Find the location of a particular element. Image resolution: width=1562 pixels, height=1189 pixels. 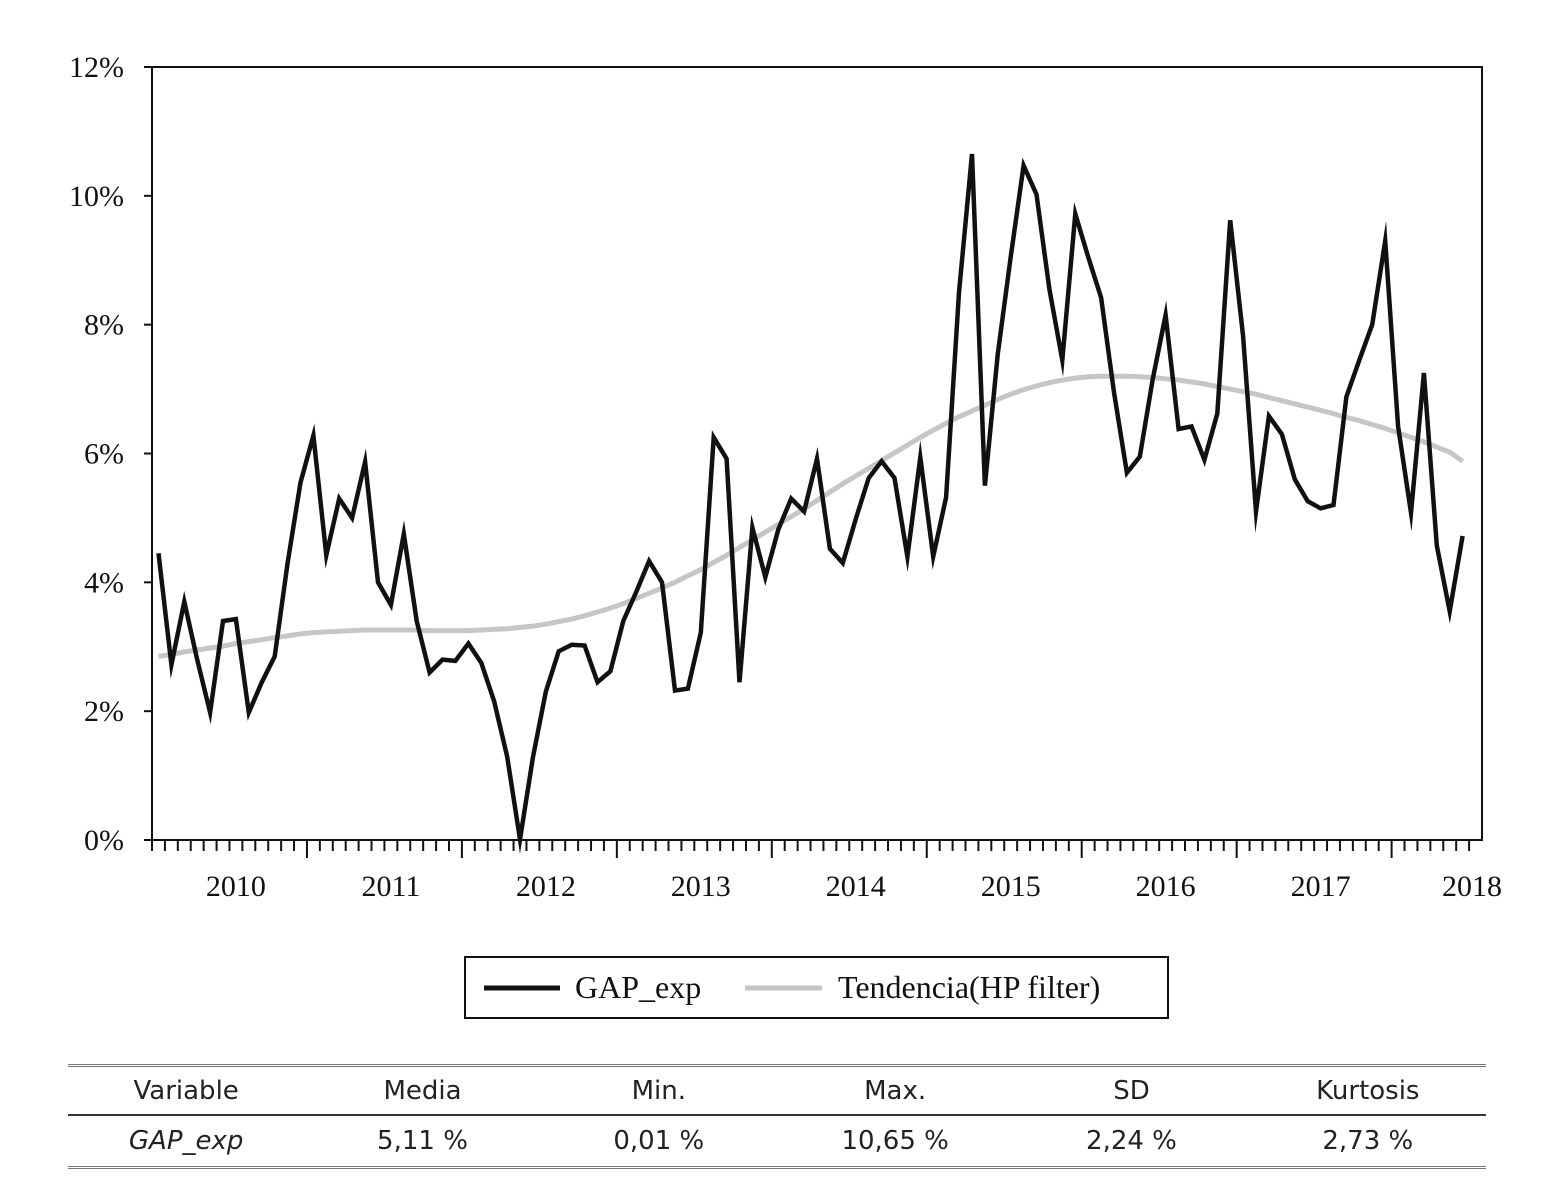

y-axis: 0% 2% 4% 6% 8% 10% 12% is located at coordinates (110, 454).